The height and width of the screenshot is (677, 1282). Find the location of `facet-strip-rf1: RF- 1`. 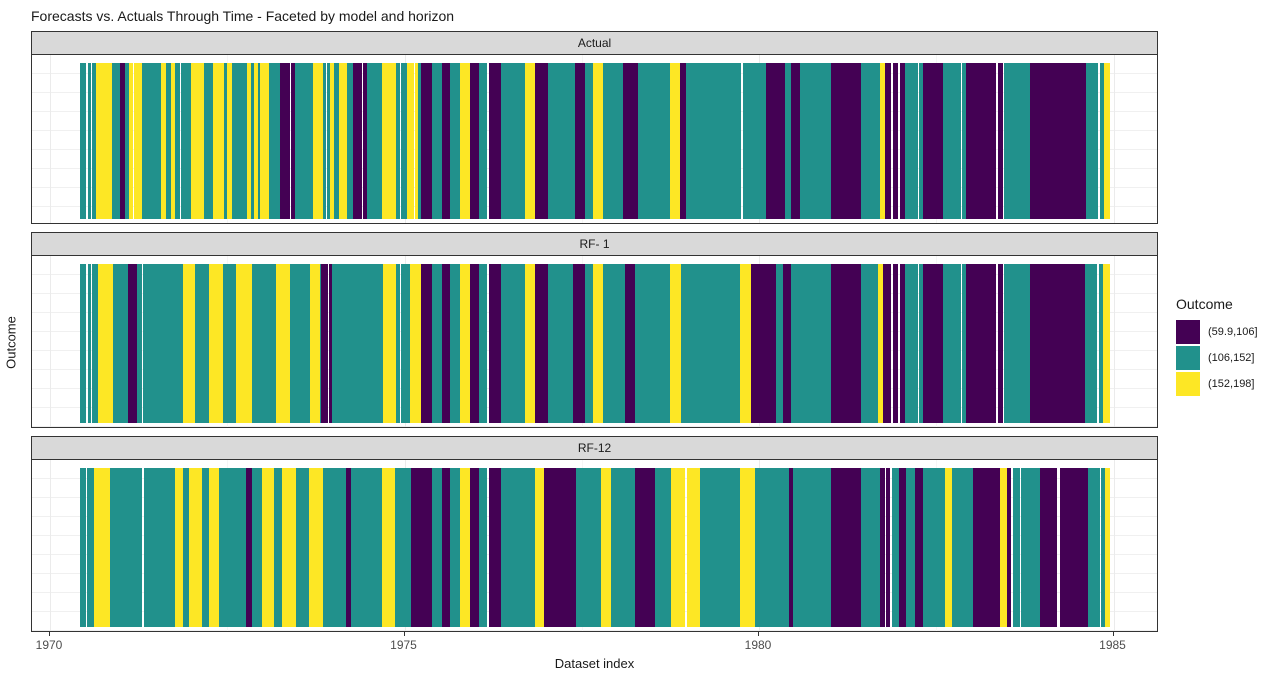

facet-strip-rf1: RF- 1 is located at coordinates (594, 244).